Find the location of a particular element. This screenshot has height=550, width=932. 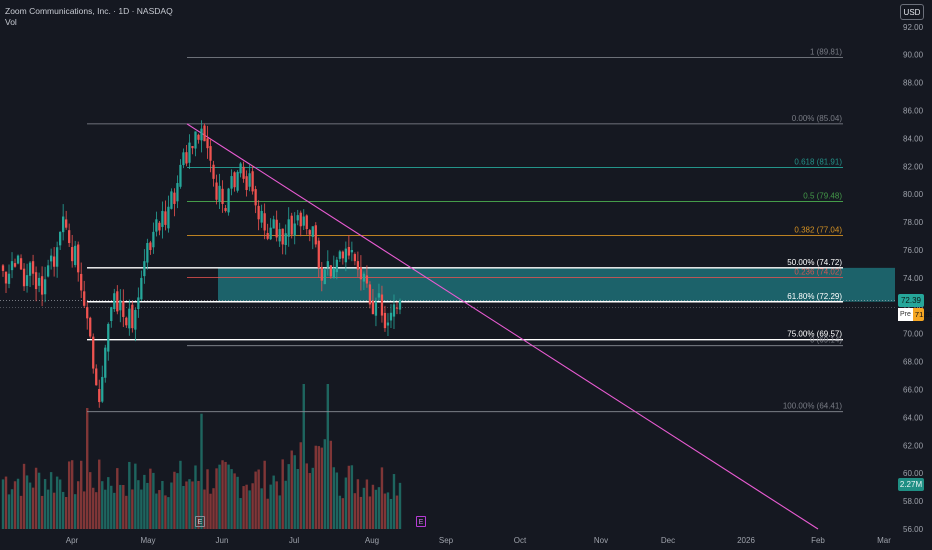

fib-level-label: 75.00% (69.57) is located at coordinates (814, 334).